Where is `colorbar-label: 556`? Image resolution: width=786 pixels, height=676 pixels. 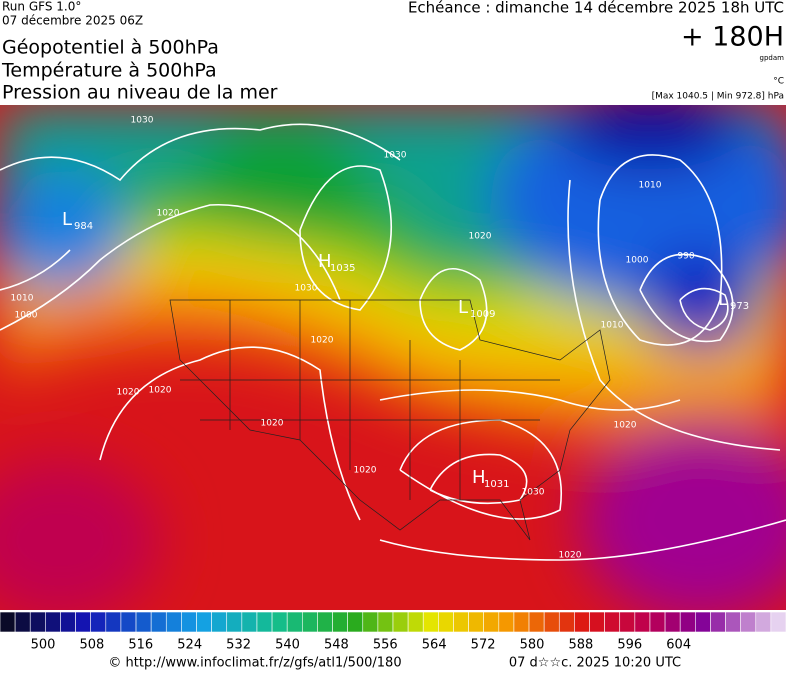
colorbar-label: 556 is located at coordinates (385, 645).